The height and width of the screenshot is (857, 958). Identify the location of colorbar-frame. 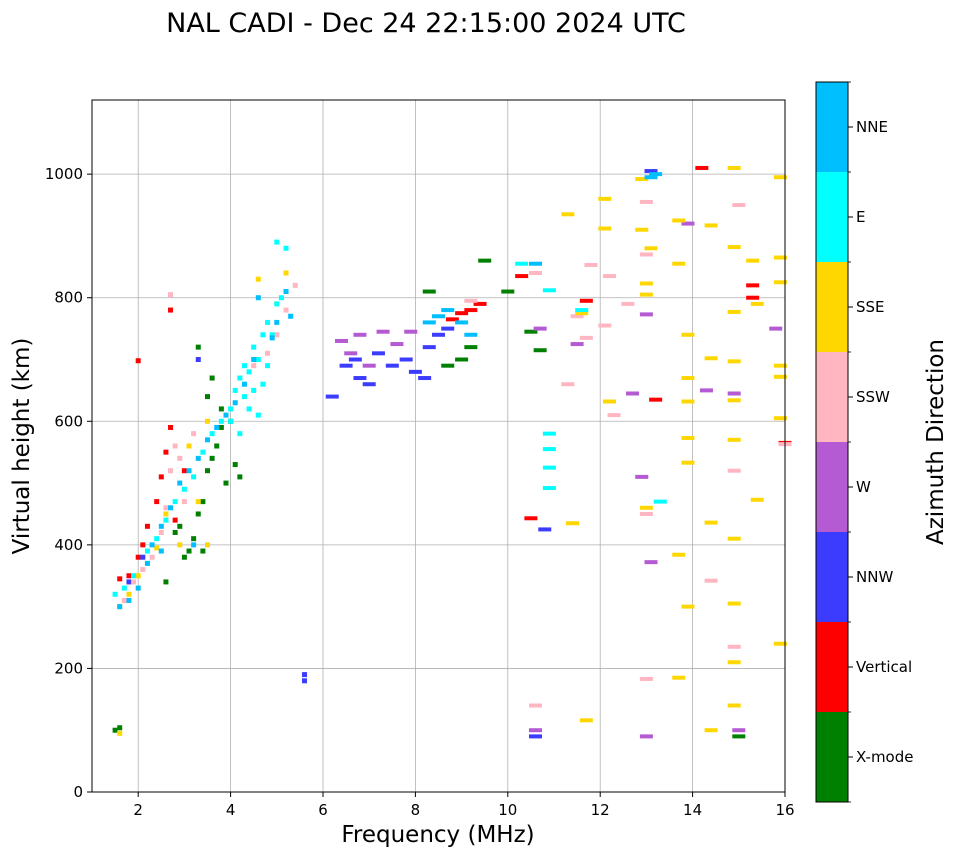
(832, 442).